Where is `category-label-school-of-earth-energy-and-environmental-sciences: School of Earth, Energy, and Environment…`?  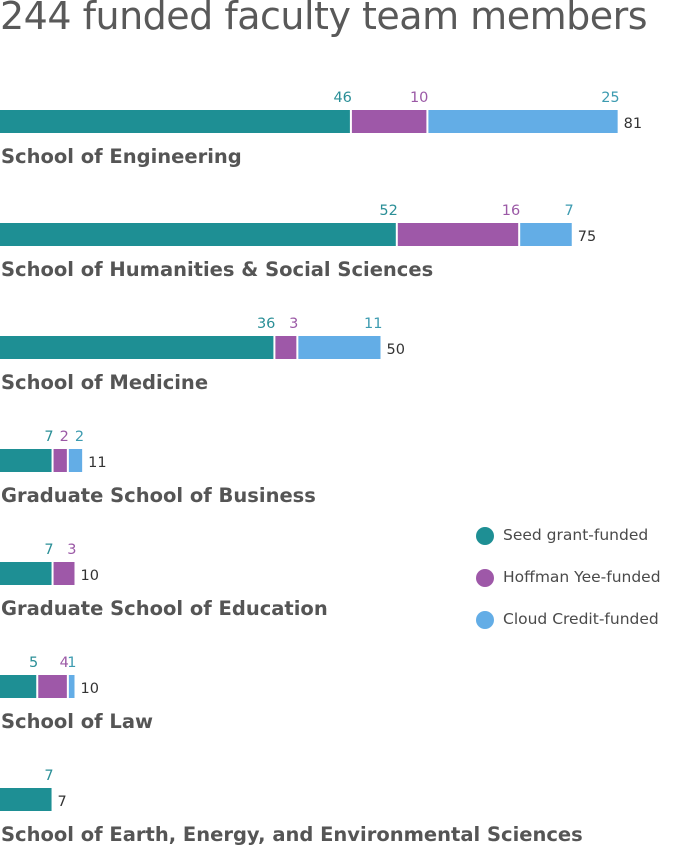
category-label-school-of-earth-energy-and-environmental-sciences: School of Earth, Energy, and Environment… is located at coordinates (292, 834).